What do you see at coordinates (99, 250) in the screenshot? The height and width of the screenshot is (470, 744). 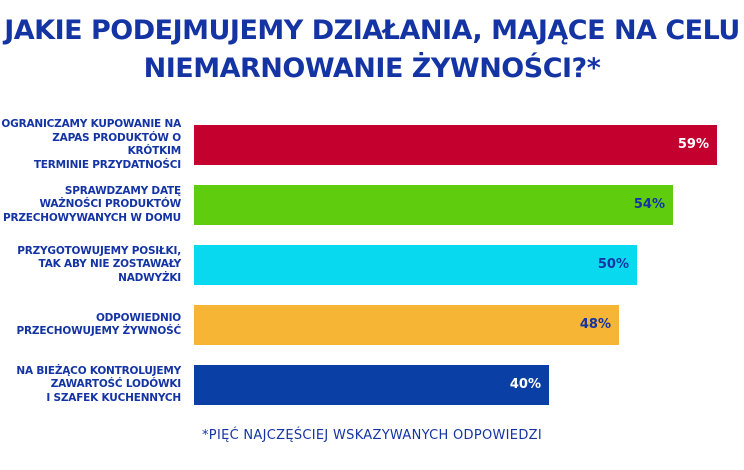 I see `category-label-line: PRZYGOTOWUJEMY POSIŁKI,` at bounding box center [99, 250].